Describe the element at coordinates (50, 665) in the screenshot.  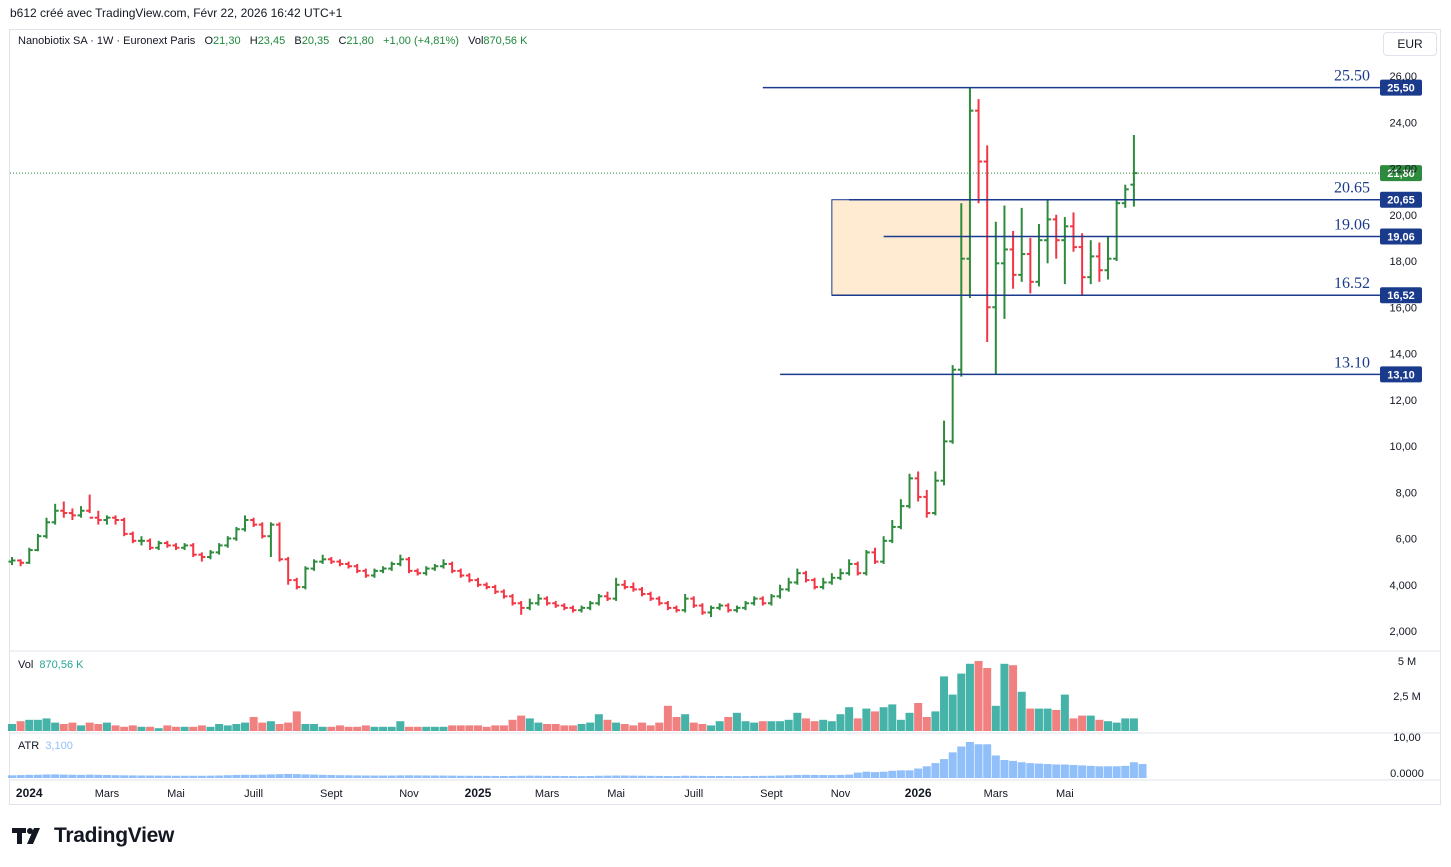
I see `volume-legend: Vol 870,56 K` at that location.